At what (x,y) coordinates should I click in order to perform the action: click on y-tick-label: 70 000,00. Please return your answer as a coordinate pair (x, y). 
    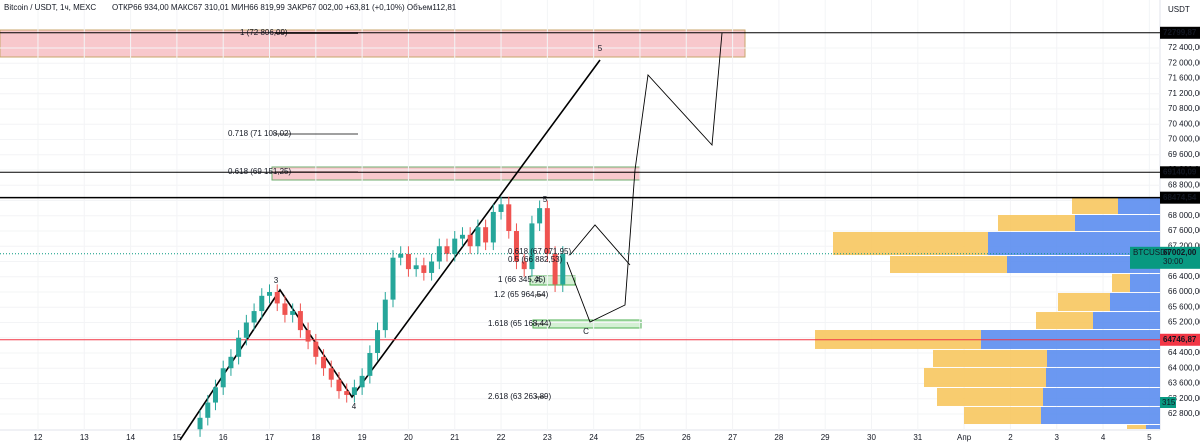
    Looking at the image, I should click on (1184, 139).